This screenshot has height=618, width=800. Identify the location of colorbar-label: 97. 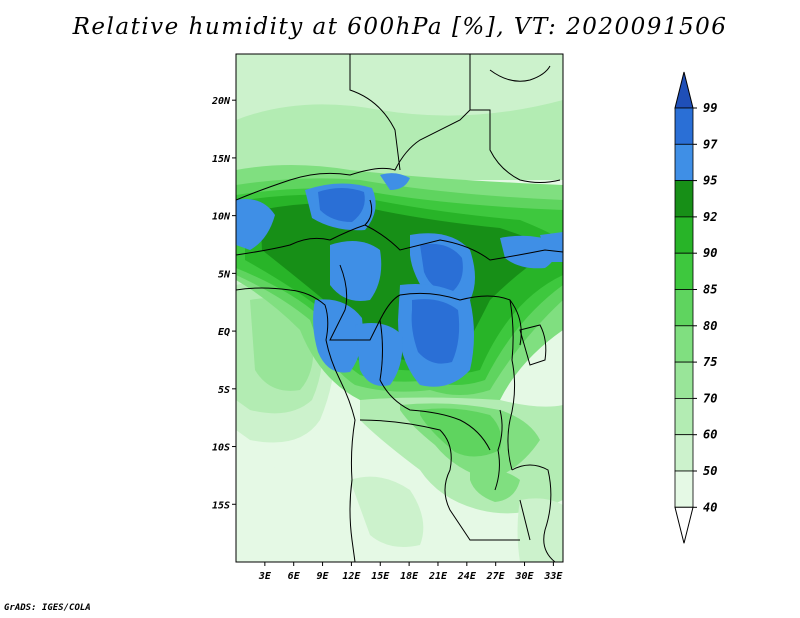
(710, 144).